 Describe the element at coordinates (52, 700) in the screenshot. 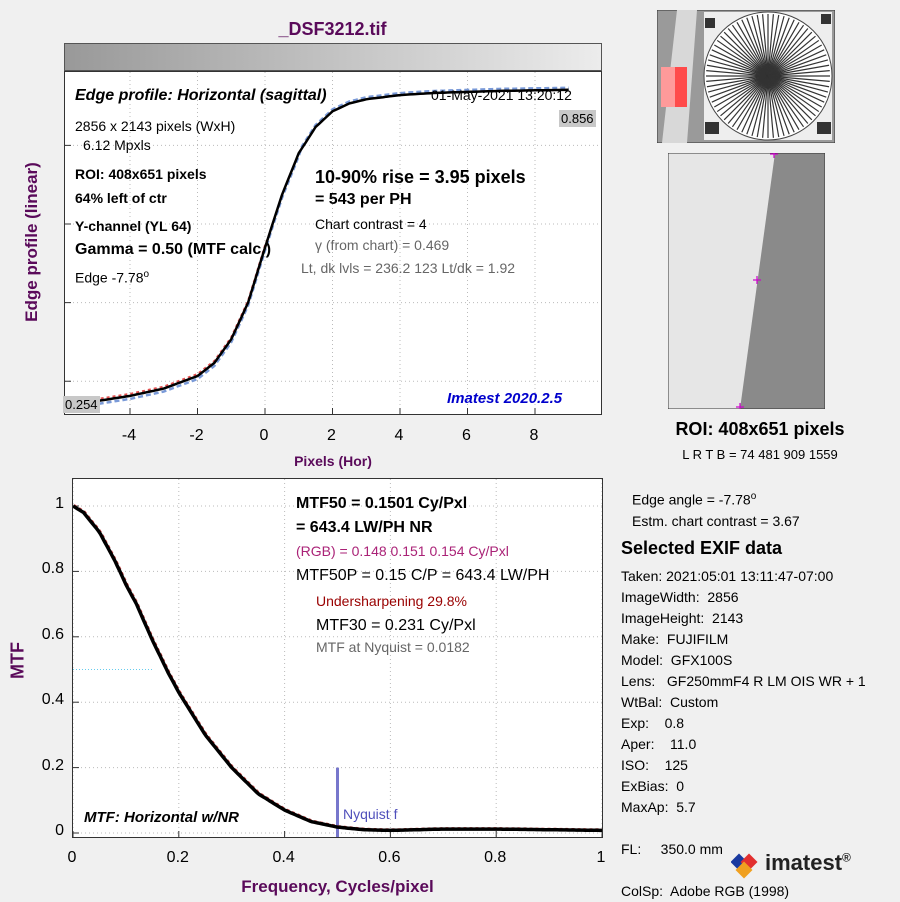

I see `mtf-ytick-label: 0.4` at that location.